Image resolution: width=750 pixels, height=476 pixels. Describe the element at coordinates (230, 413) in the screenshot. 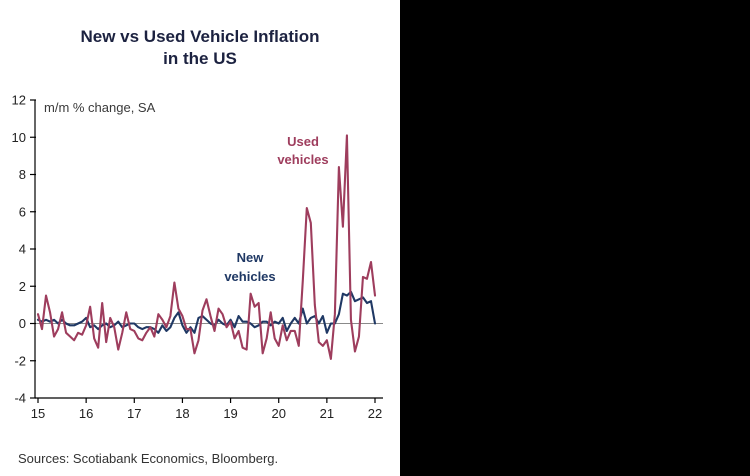

I see `svg-text: 19` at that location.